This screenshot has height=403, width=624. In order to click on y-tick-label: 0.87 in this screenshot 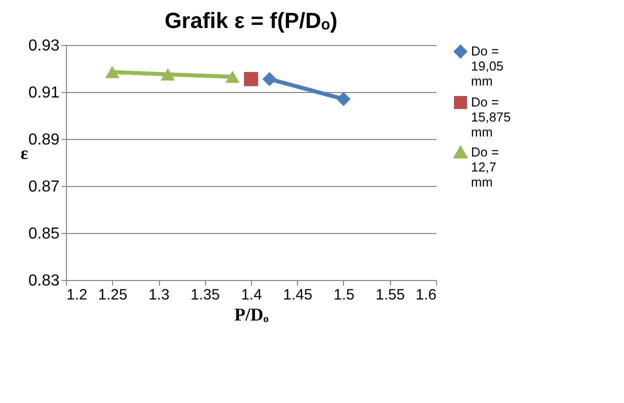, I will do `click(44, 187)`.